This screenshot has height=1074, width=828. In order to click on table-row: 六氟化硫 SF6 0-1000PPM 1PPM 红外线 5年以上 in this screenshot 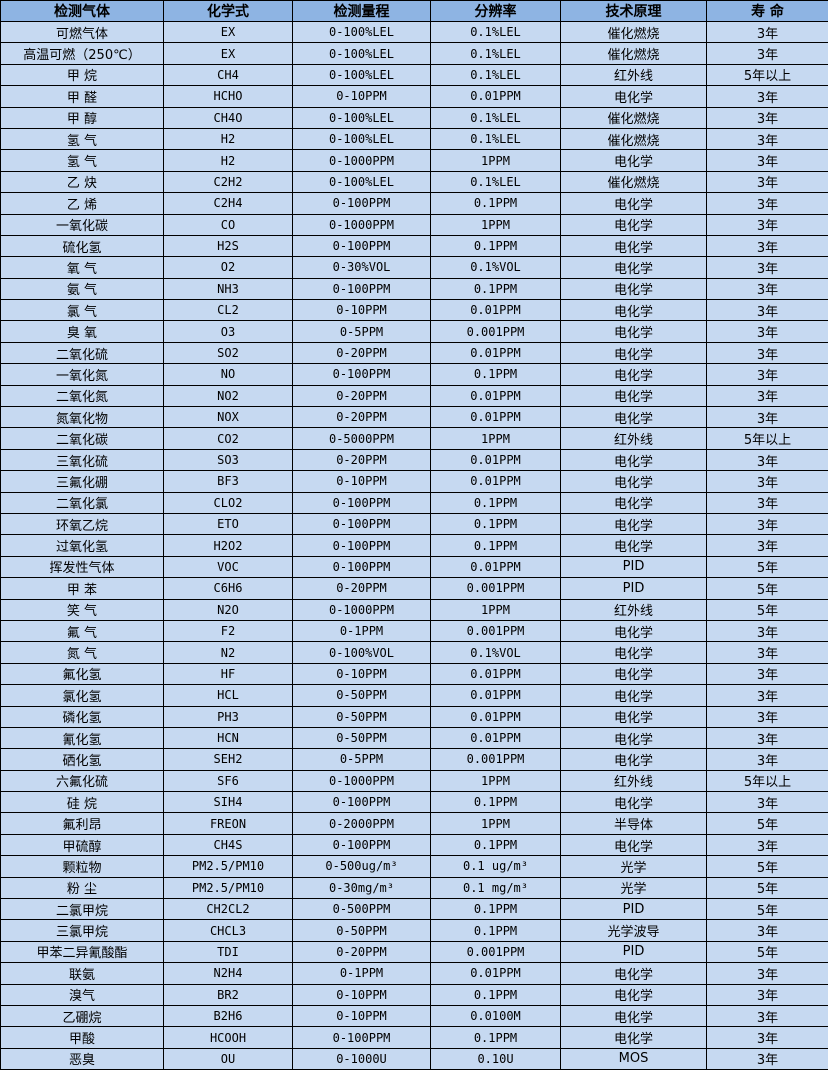, I will do `click(414, 781)`.